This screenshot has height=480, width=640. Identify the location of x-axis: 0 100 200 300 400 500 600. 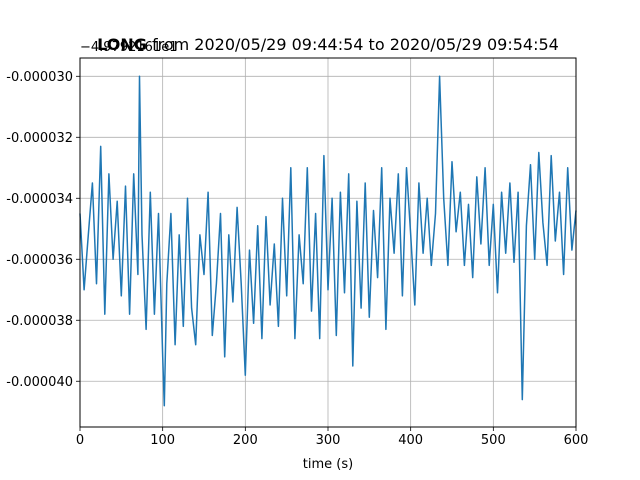
(332, 437).